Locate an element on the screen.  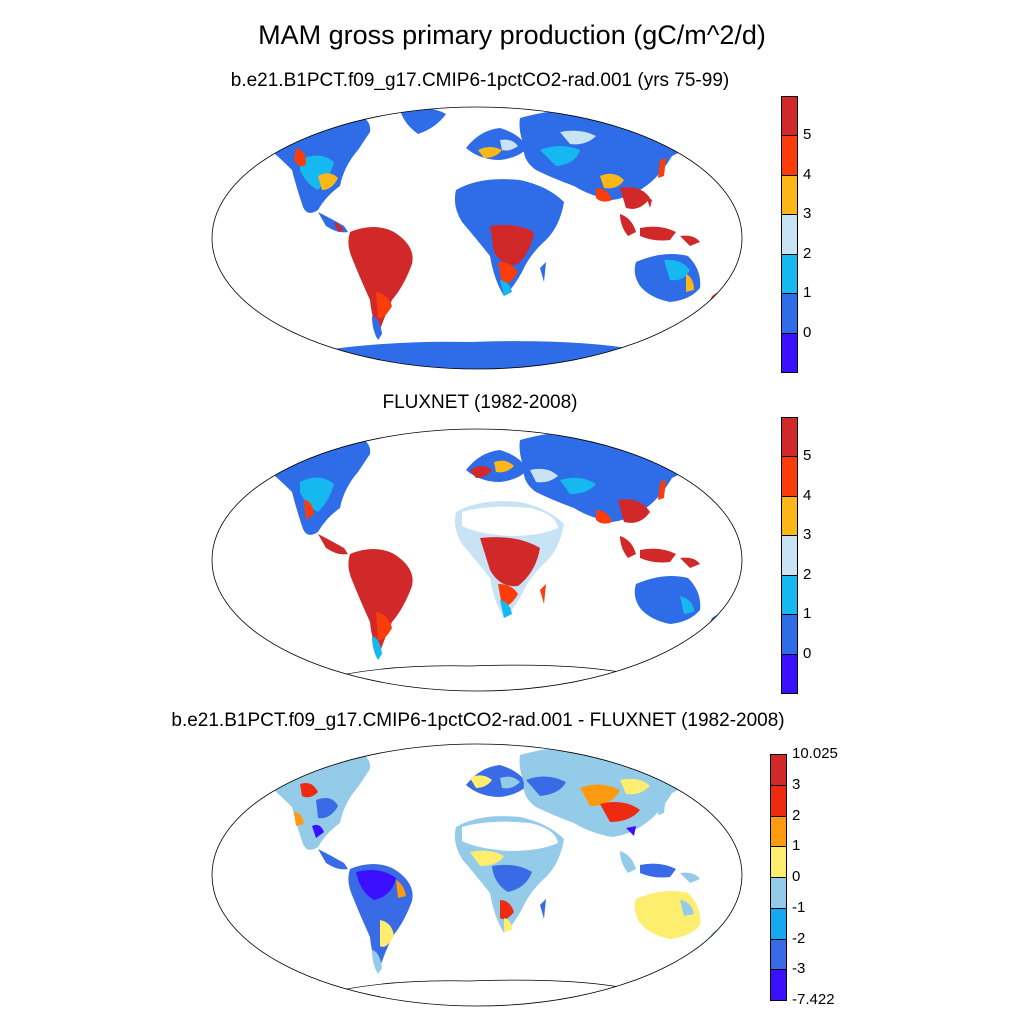
fluxnet-gpp-map is located at coordinates (490, 560).